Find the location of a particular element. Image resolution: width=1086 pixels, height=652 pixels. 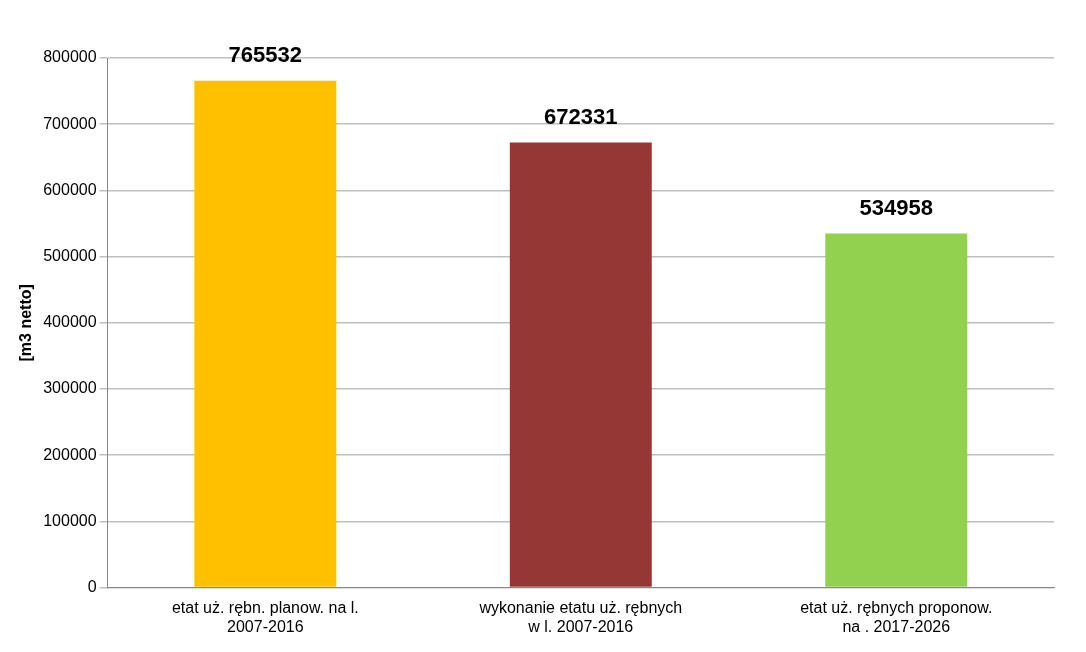

y-tick-label: 0 is located at coordinates (92, 587).